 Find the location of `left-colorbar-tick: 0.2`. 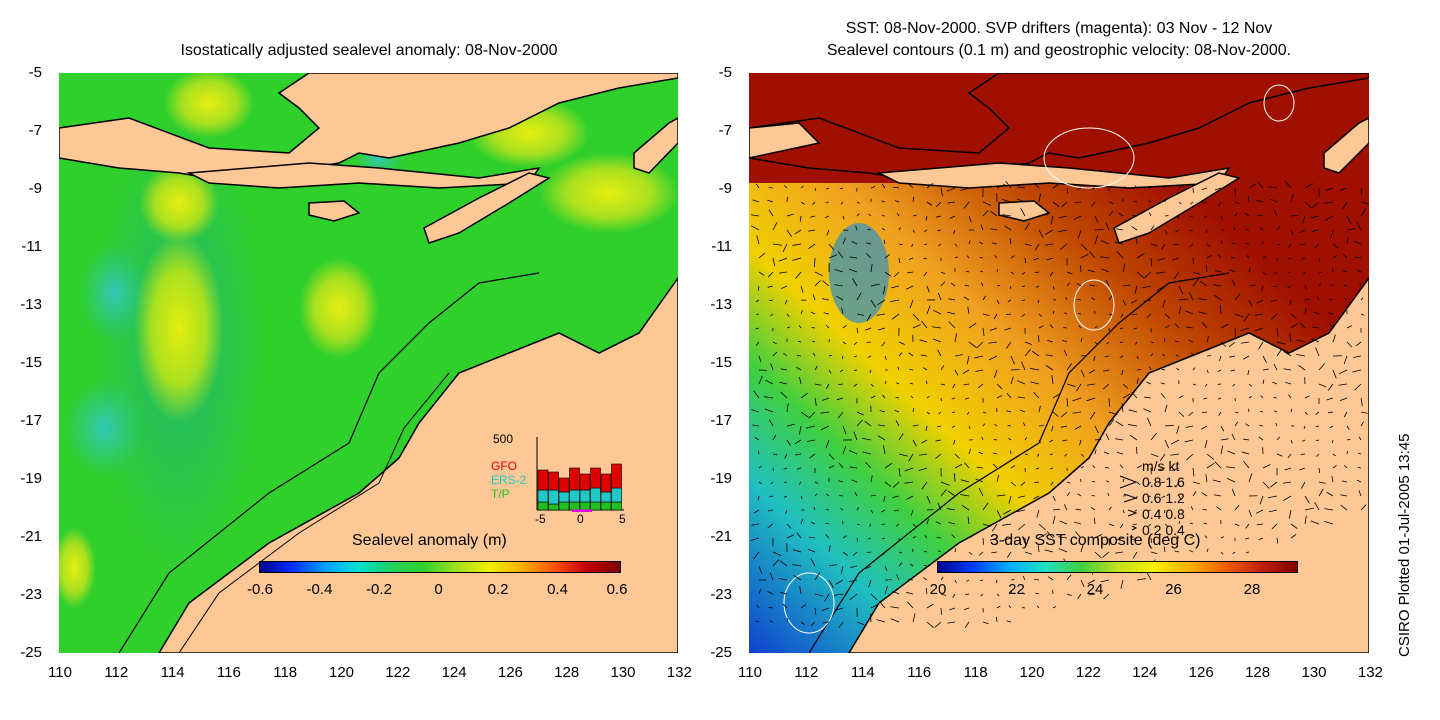

left-colorbar-tick: 0.2 is located at coordinates (498, 589).